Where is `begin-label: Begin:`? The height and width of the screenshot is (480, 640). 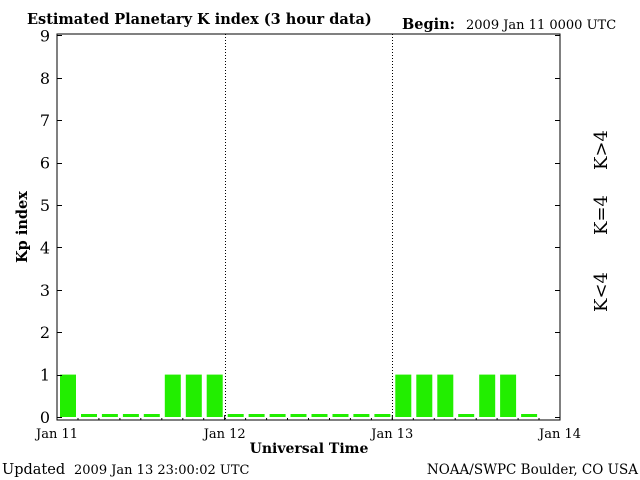 begin-label: Begin: is located at coordinates (428, 24).